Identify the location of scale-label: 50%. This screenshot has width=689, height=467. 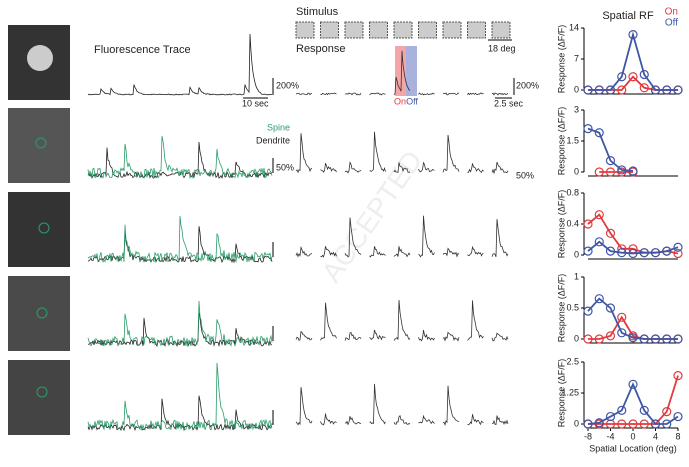
(285, 167).